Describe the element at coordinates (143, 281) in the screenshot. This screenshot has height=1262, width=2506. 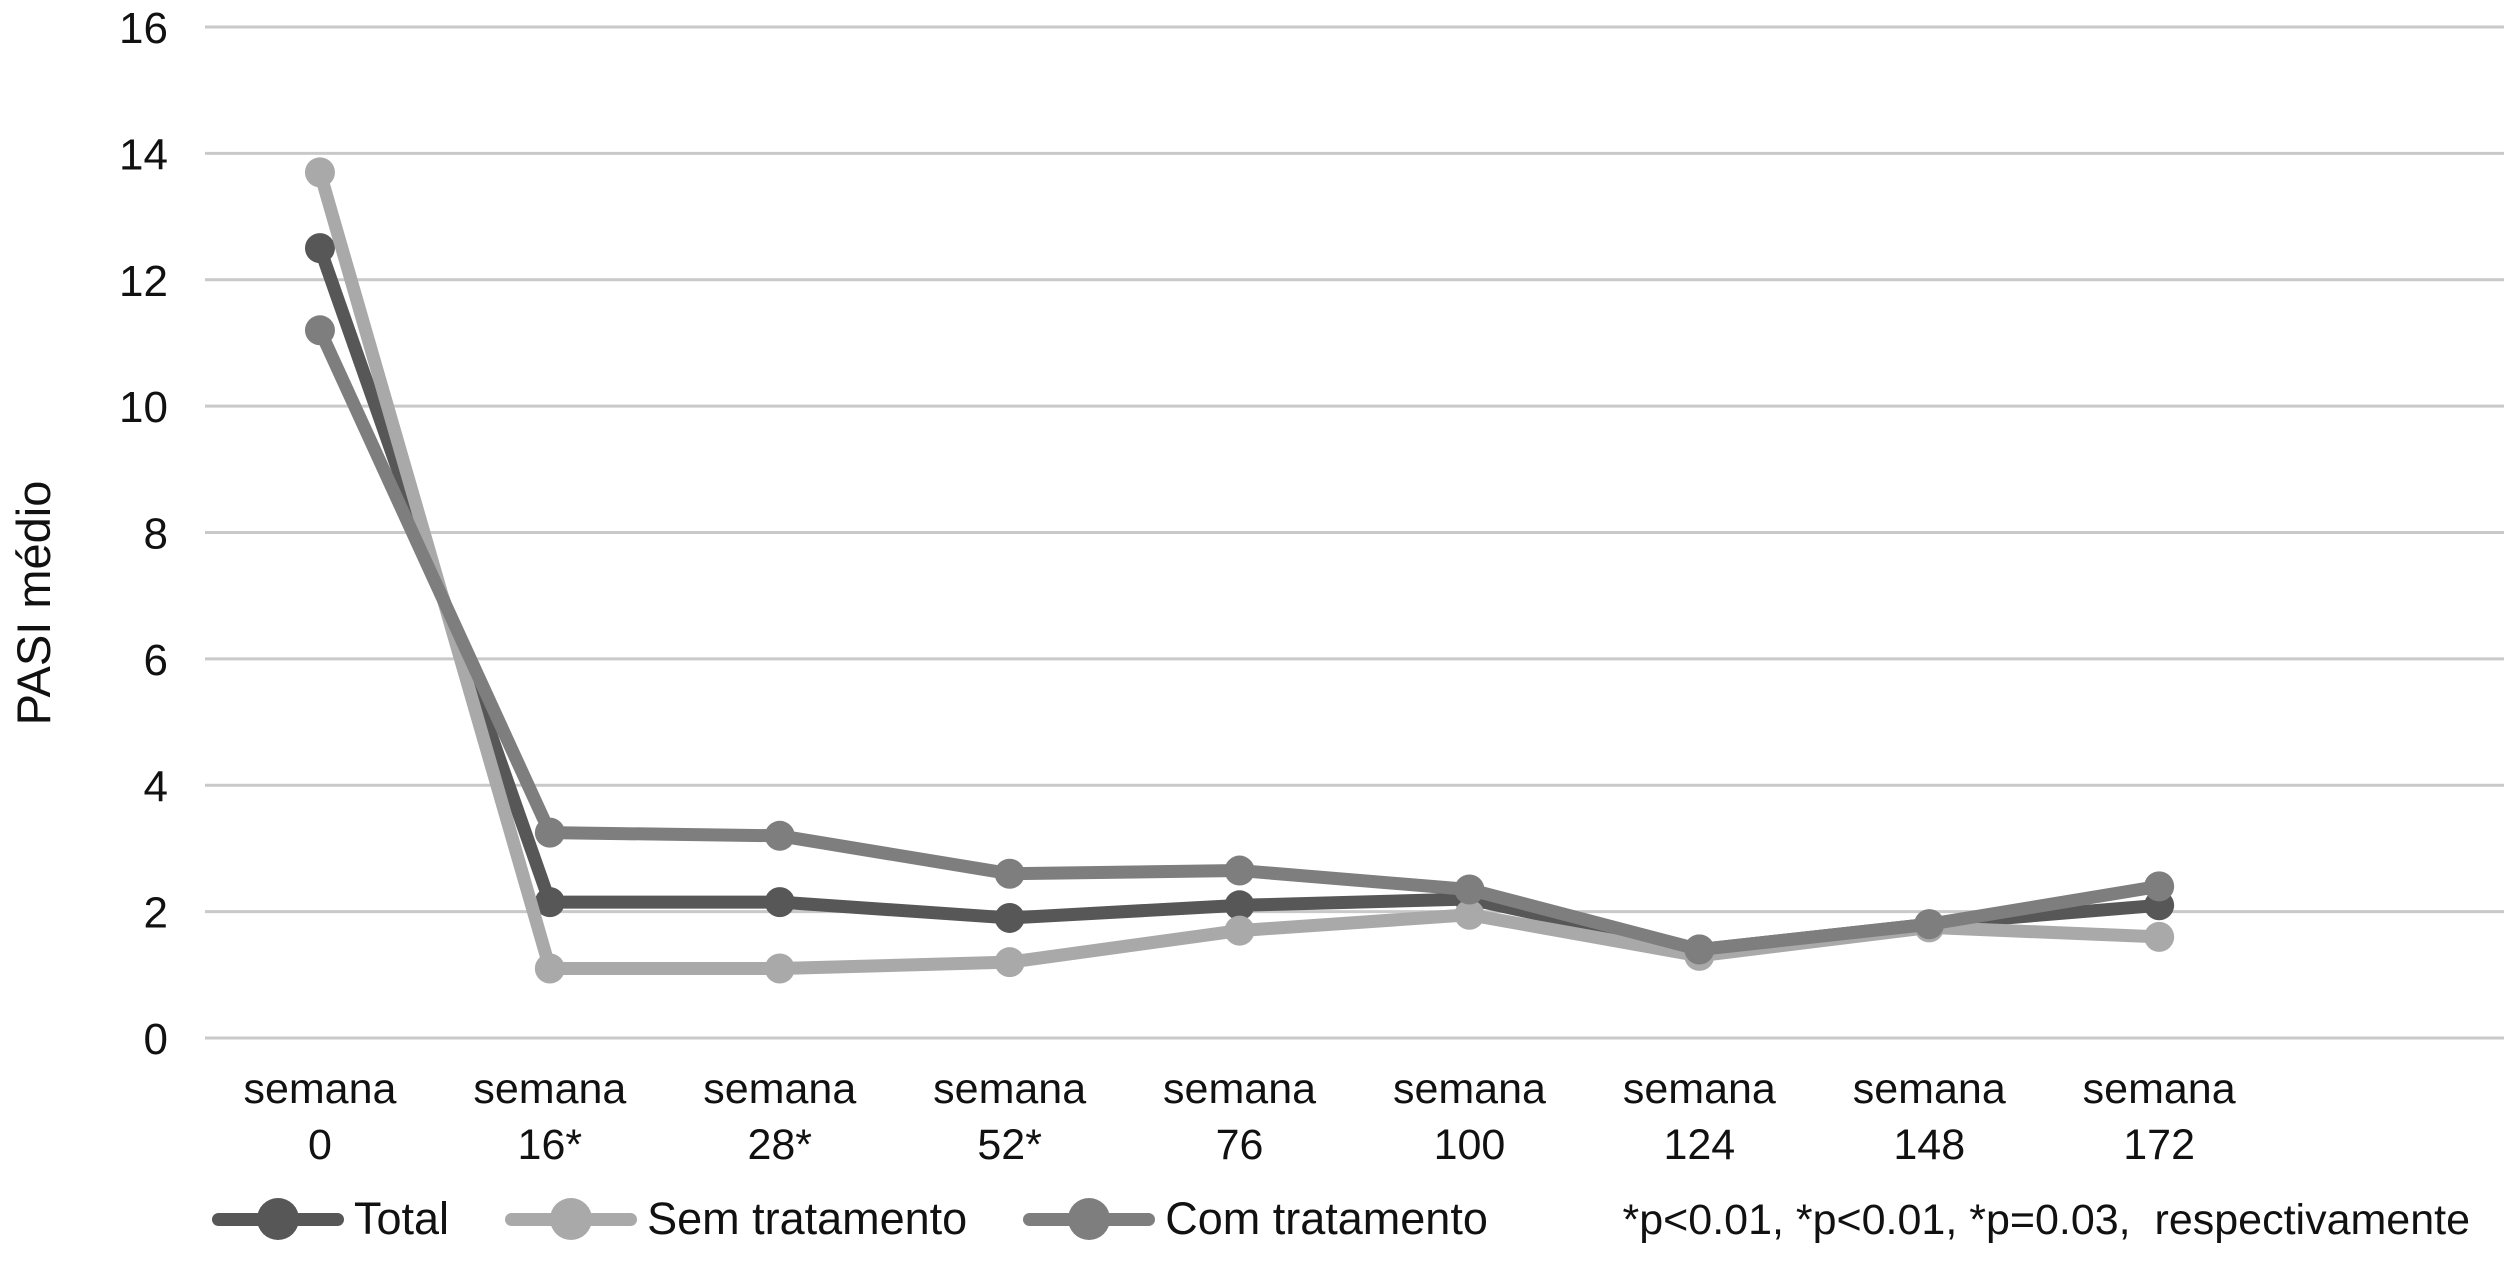
I see `y-tick-label: 12` at that location.